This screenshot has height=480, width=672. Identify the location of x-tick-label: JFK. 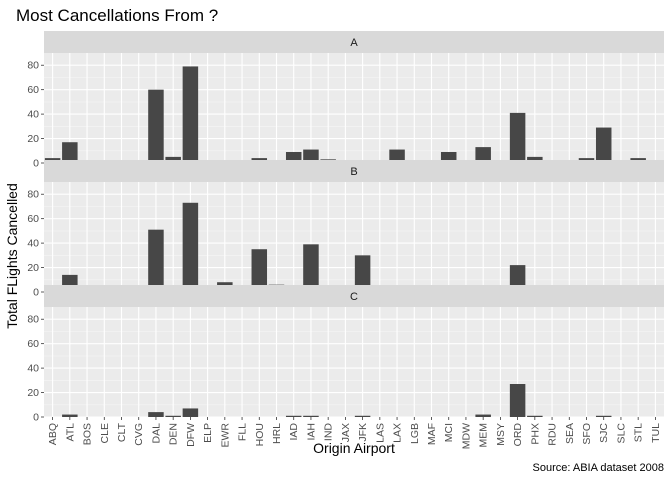
(363, 432).